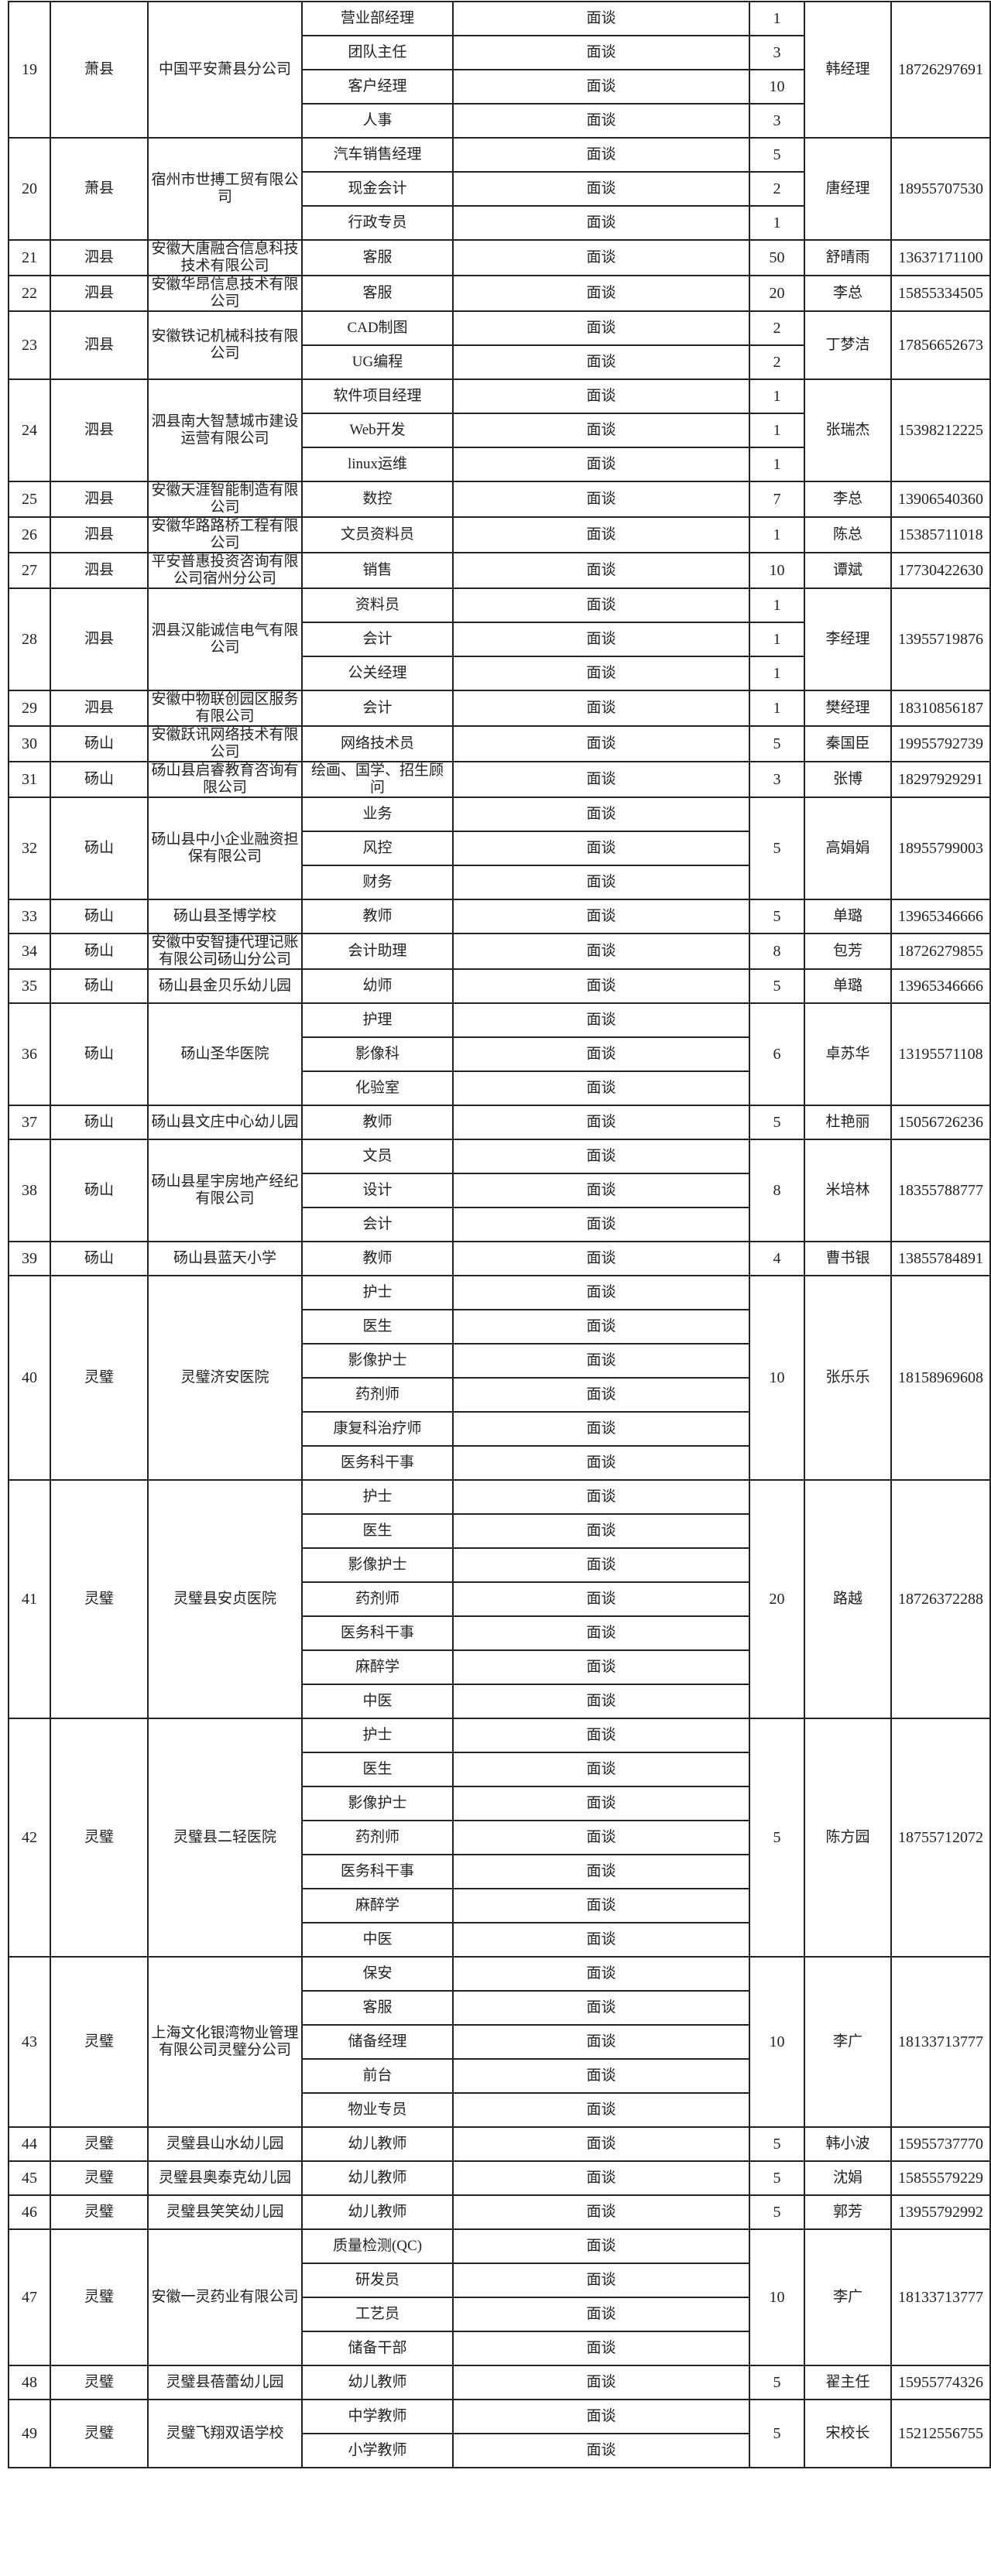  I want to click on phone-cell: 15385711018, so click(940, 534).